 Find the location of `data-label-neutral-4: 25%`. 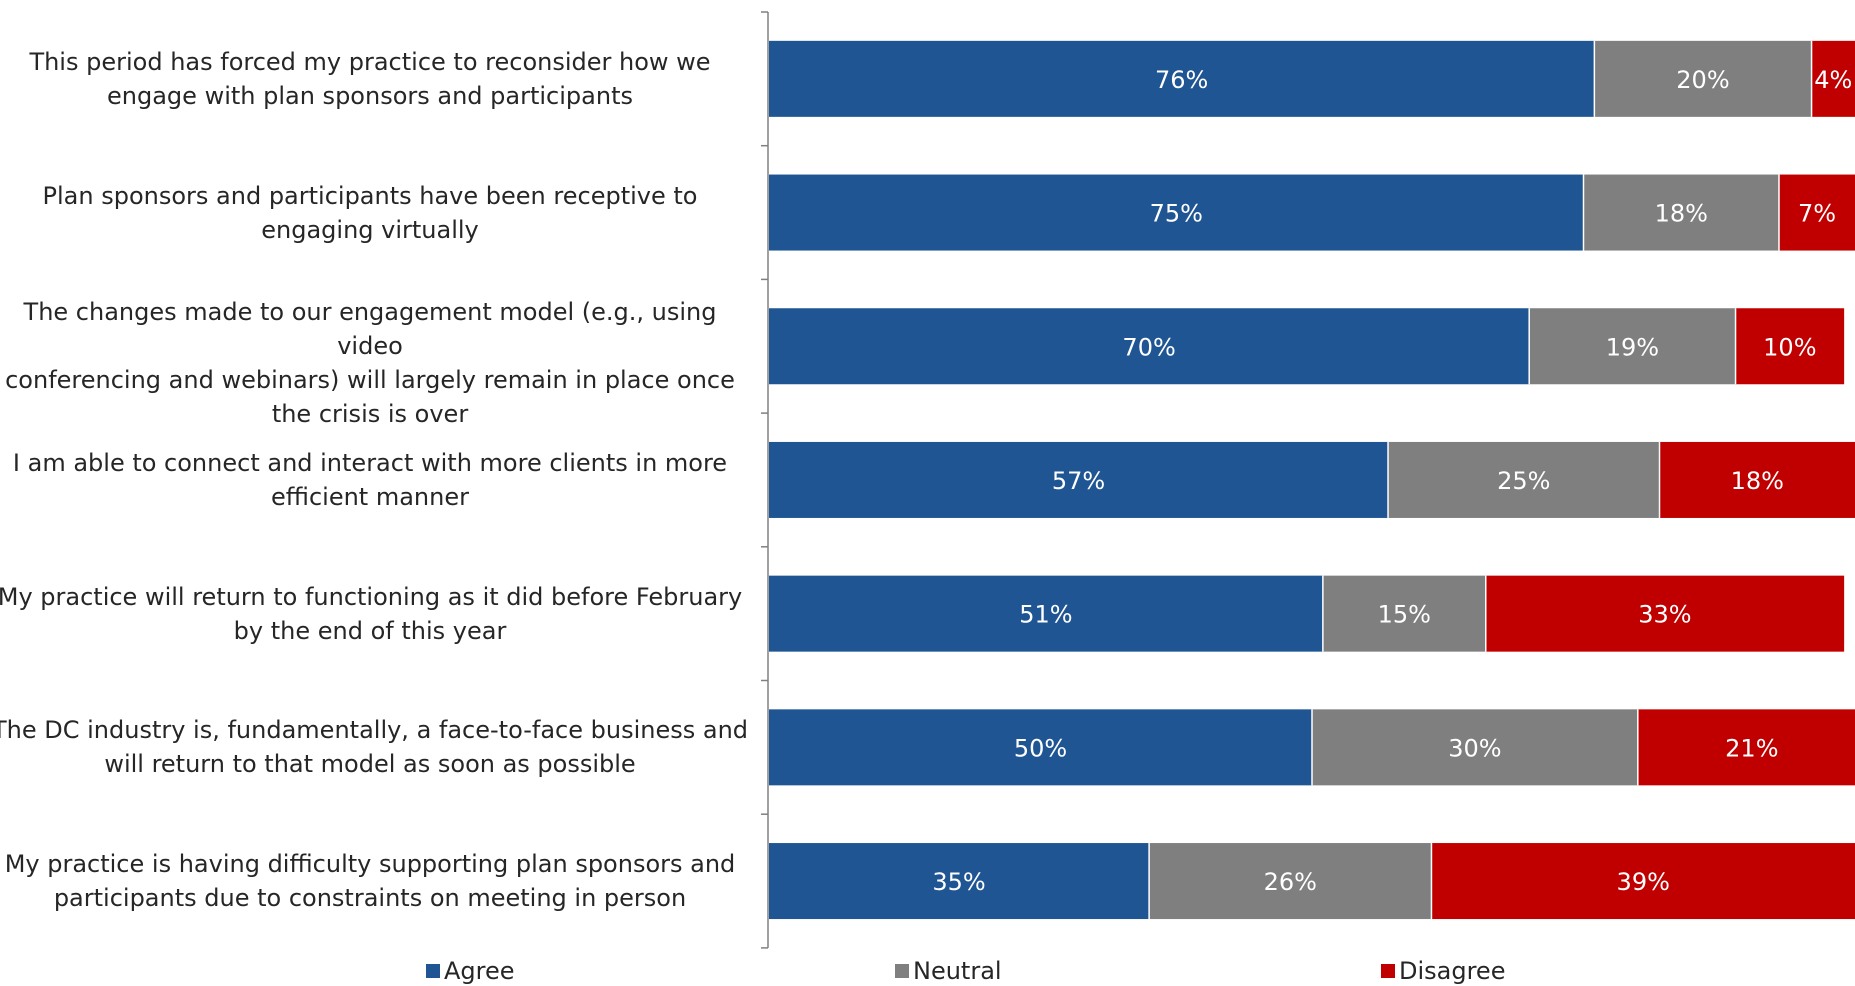

data-label-neutral-4: 25% is located at coordinates (1523, 481).